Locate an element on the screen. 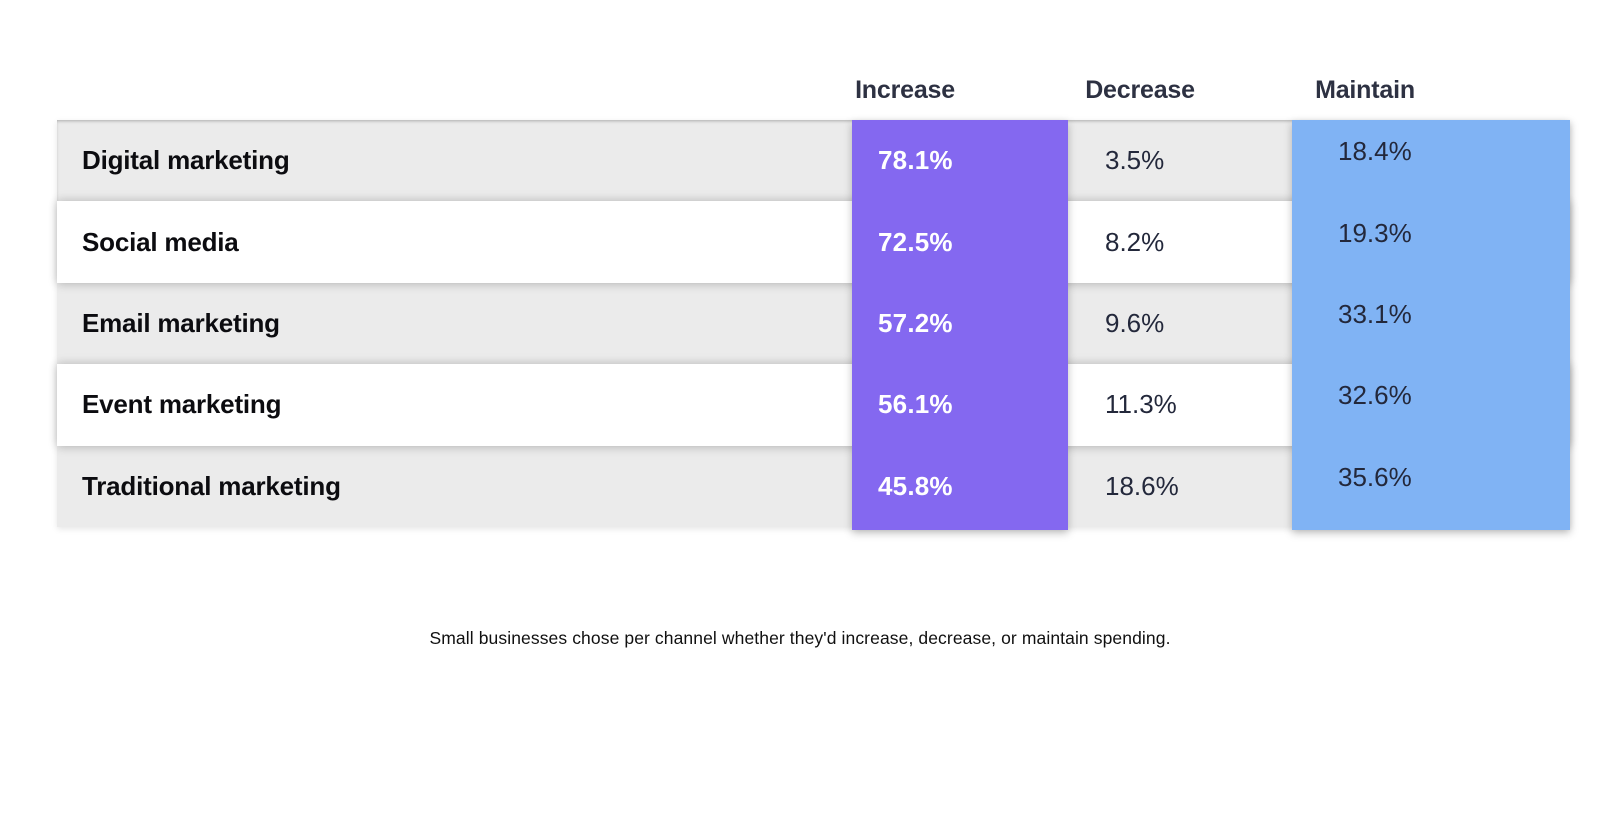 Image resolution: width=1600 pixels, height=823 pixels. maintain-value: 18.4% is located at coordinates (1375, 151).